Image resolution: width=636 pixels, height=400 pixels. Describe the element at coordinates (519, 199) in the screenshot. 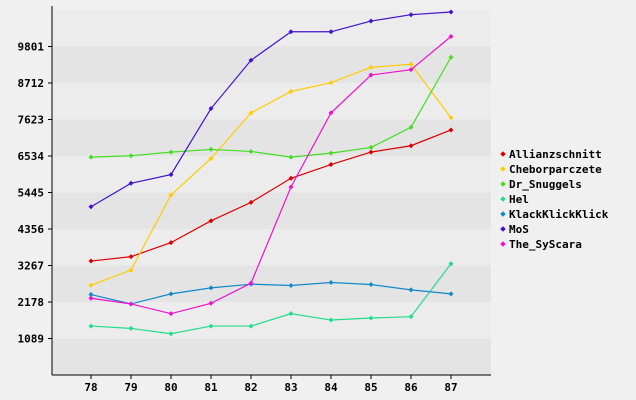

I see `legend-label: Hel` at that location.